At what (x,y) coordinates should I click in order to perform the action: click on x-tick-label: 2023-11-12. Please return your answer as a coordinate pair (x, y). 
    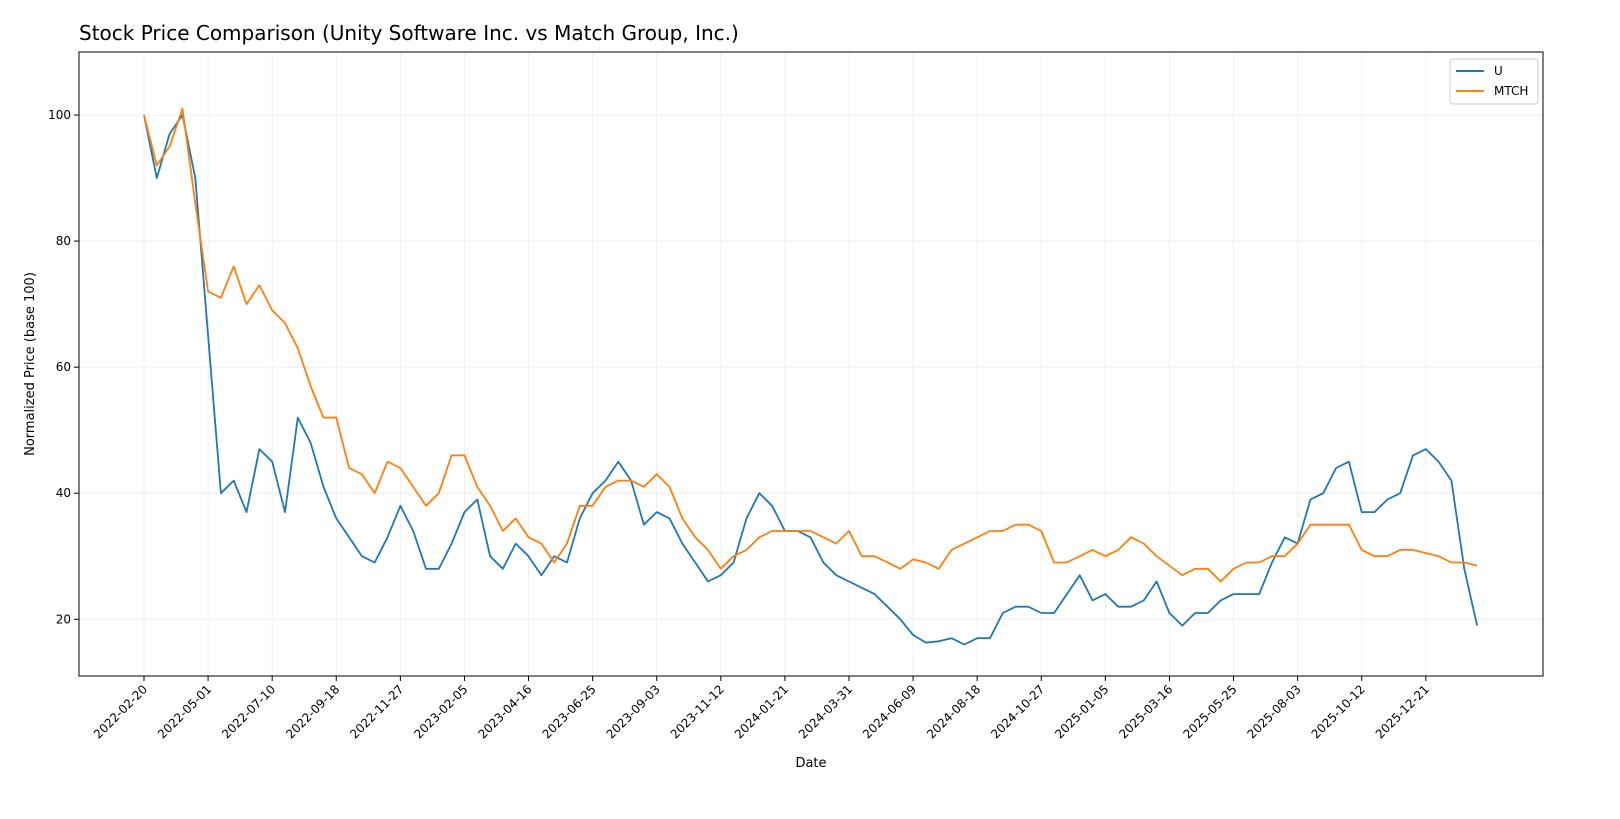
    Looking at the image, I should click on (697, 711).